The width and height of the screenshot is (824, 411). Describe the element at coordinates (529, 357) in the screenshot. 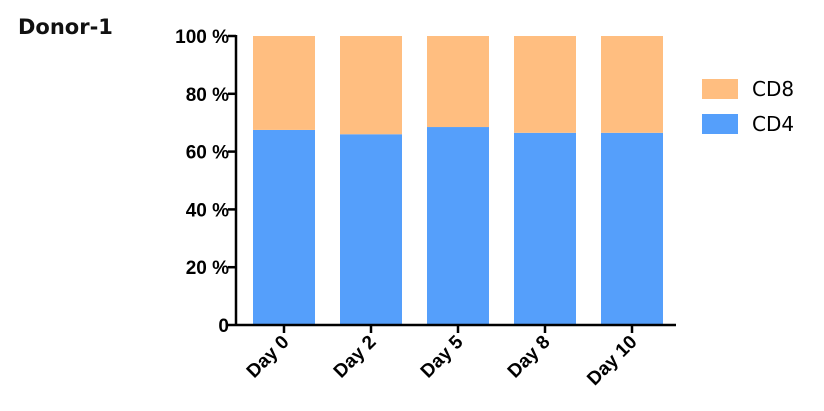

I see `x-tick-label-day-8: Day 8` at that location.